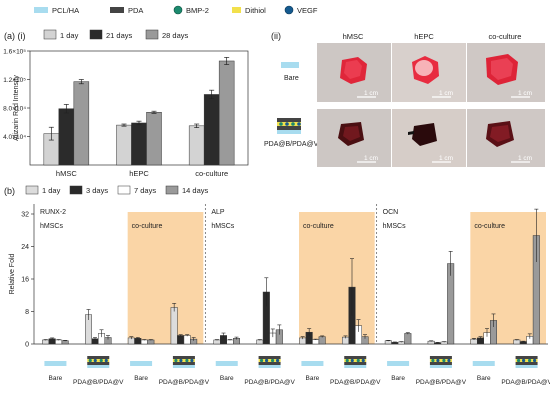 Image resolution: width=550 pixels, height=407 pixels. I want to click on pcr-bar-runx-2-g3-7-days, so click(187, 340).